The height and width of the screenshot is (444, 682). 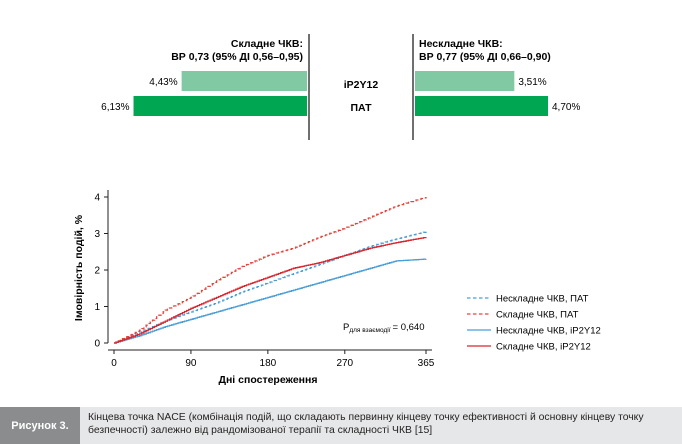 What do you see at coordinates (97, 344) in the screenshot?
I see `y-tick-label: 0` at bounding box center [97, 344].